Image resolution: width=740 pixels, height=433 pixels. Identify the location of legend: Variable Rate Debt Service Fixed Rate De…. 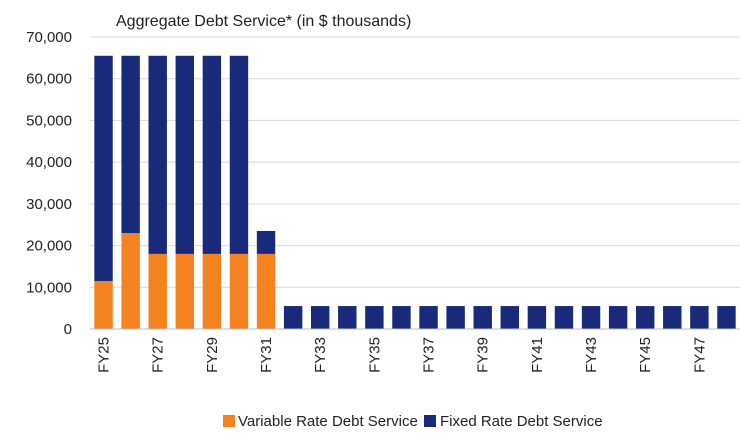
(413, 421).